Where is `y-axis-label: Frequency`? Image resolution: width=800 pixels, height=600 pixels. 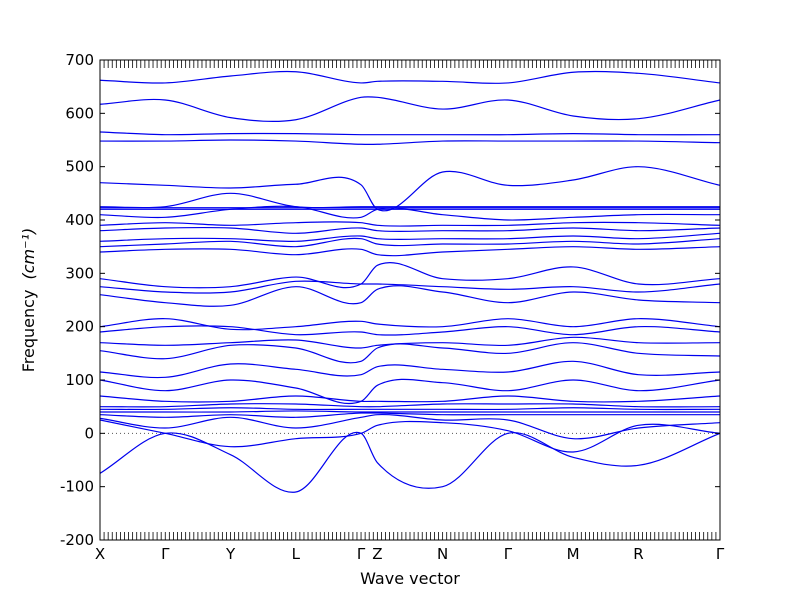 y-axis-label: Frequency is located at coordinates (28, 331).